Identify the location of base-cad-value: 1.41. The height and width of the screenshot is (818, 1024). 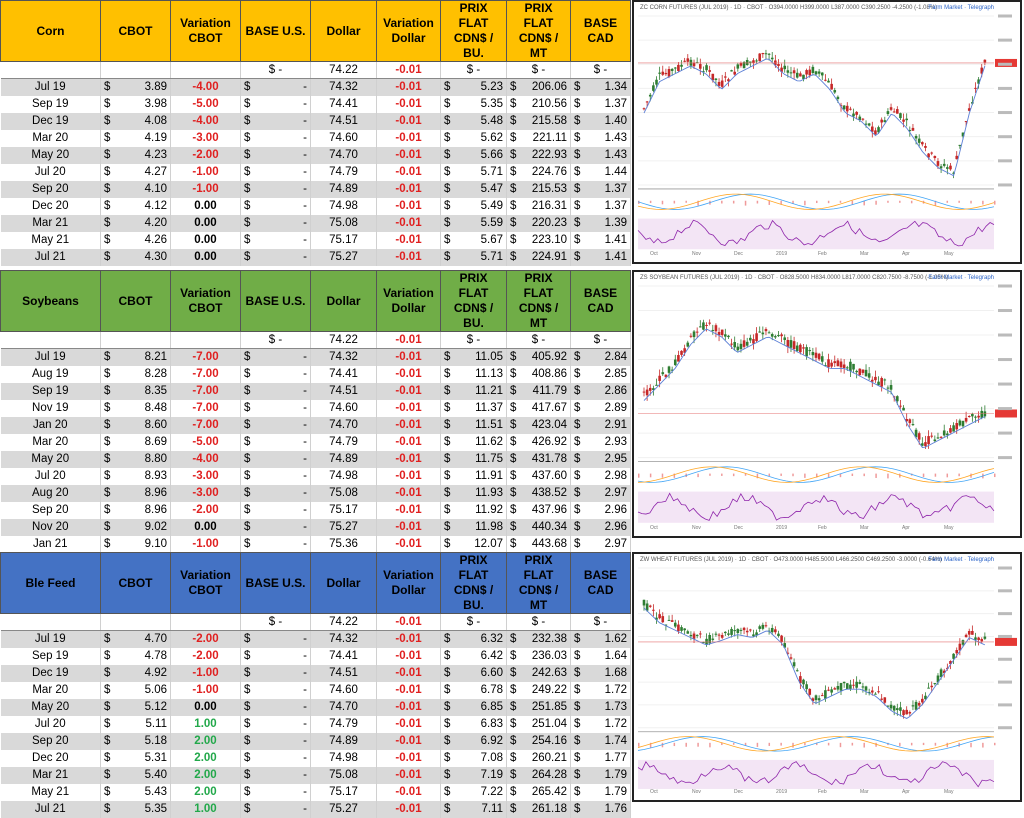
(615, 257).